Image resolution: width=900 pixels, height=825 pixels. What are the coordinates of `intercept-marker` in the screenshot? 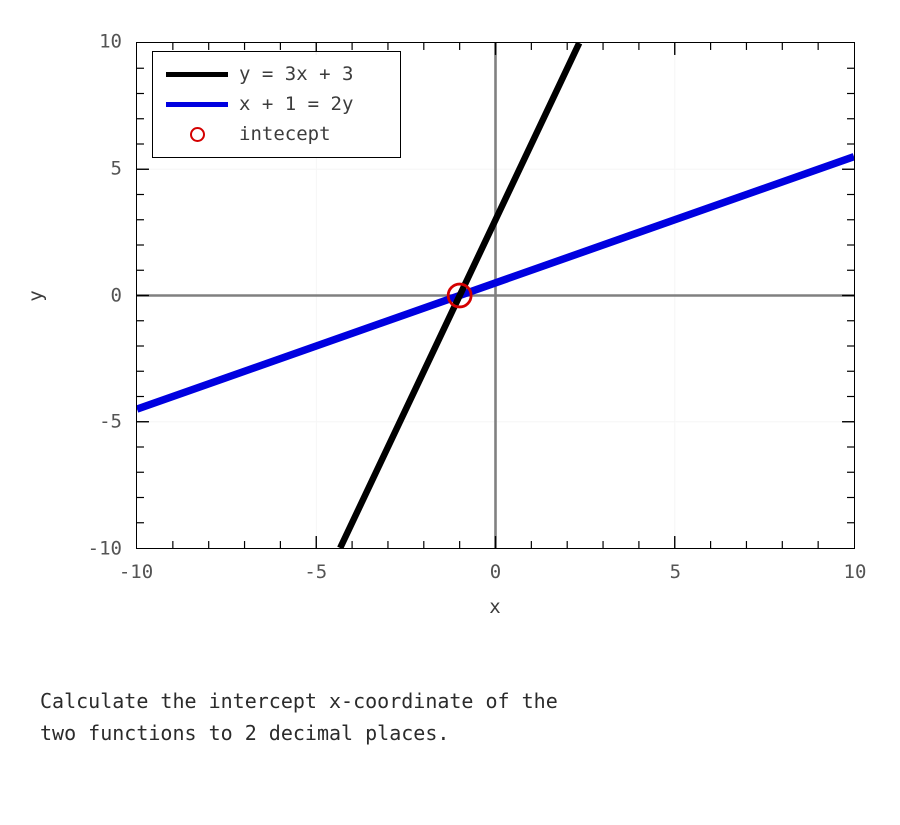 It's located at (459, 295).